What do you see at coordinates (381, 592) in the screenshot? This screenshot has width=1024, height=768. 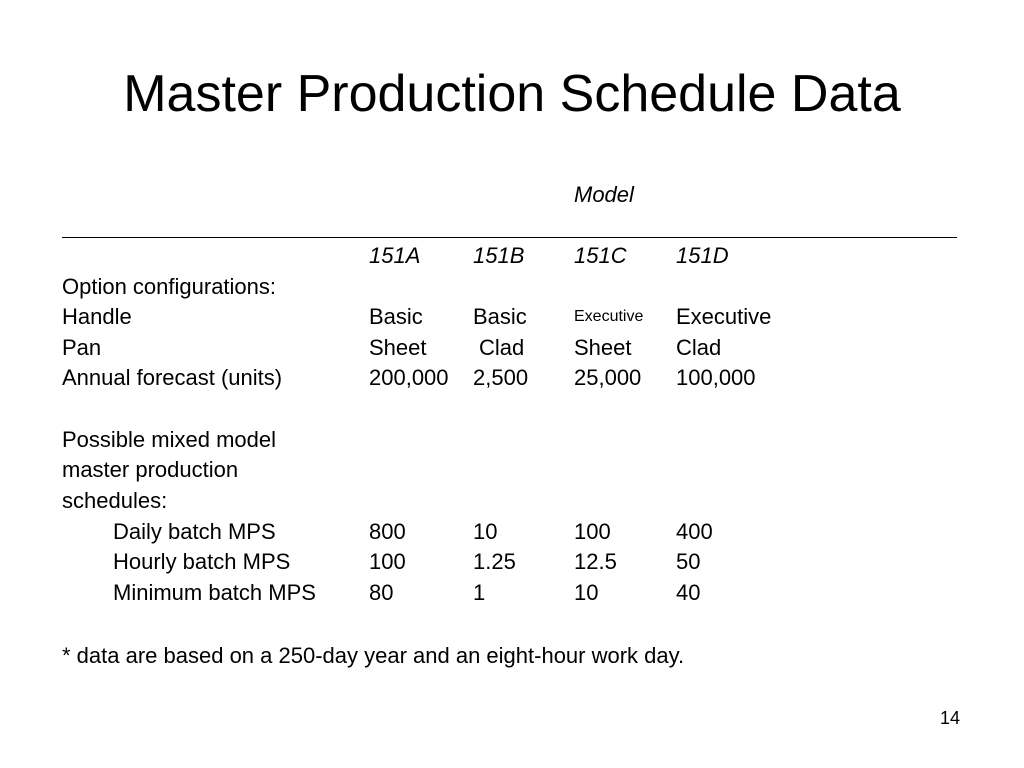 I see `table-cell: 80` at bounding box center [381, 592].